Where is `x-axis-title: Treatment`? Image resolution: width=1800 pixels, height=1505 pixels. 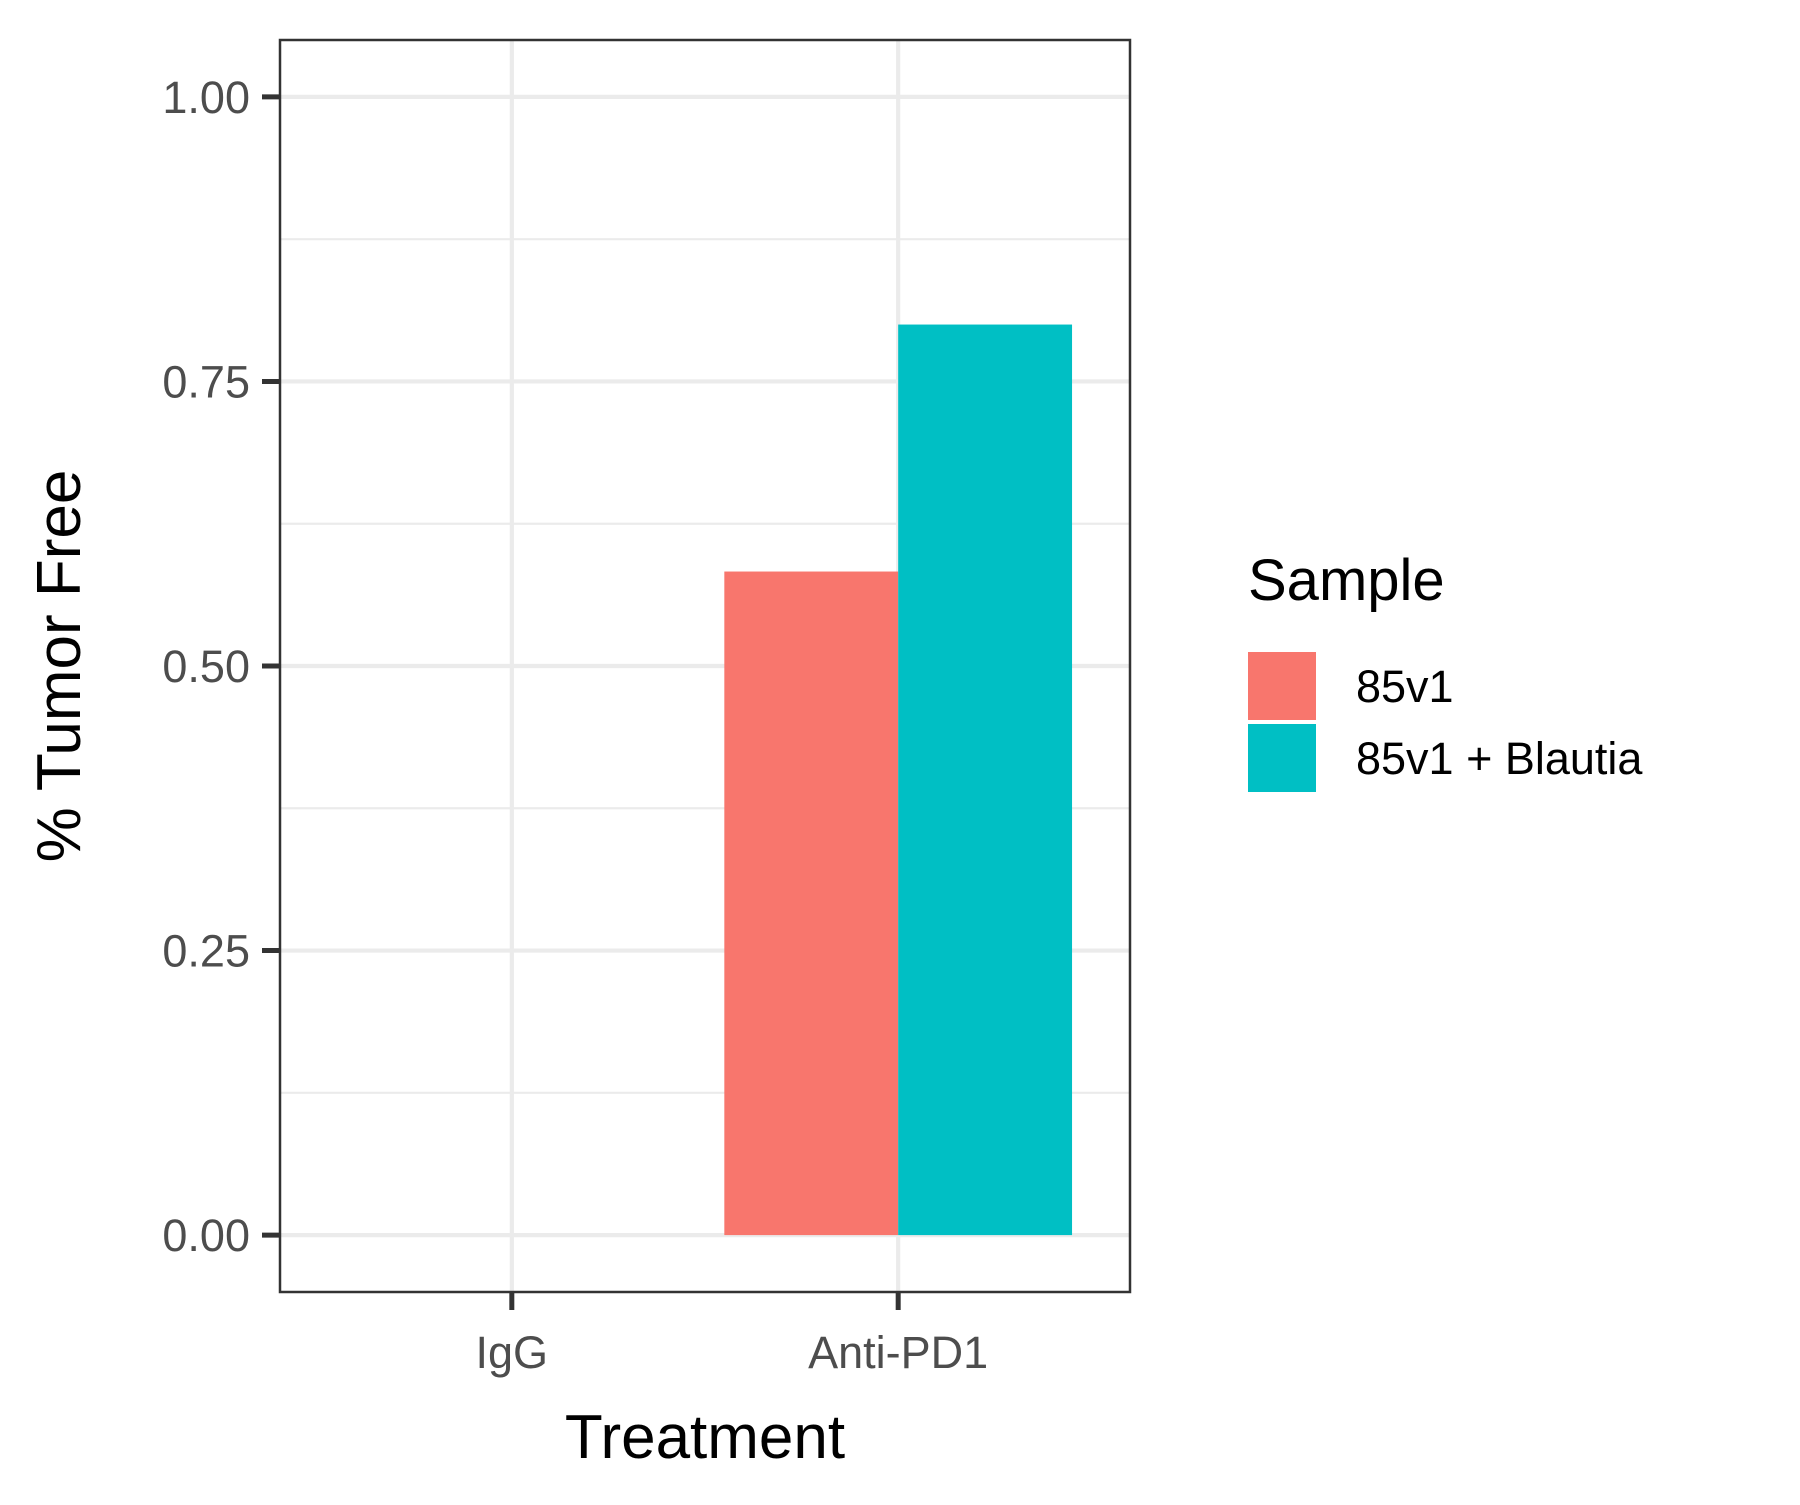
x-axis-title: Treatment is located at coordinates (705, 1437).